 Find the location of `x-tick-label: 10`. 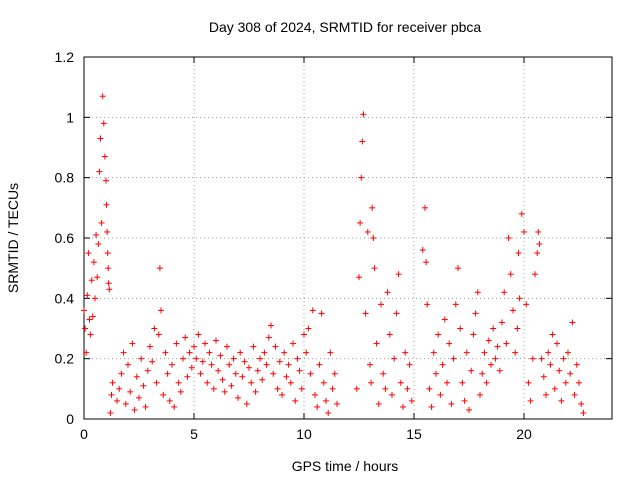

x-tick-label: 10 is located at coordinates (304, 434).